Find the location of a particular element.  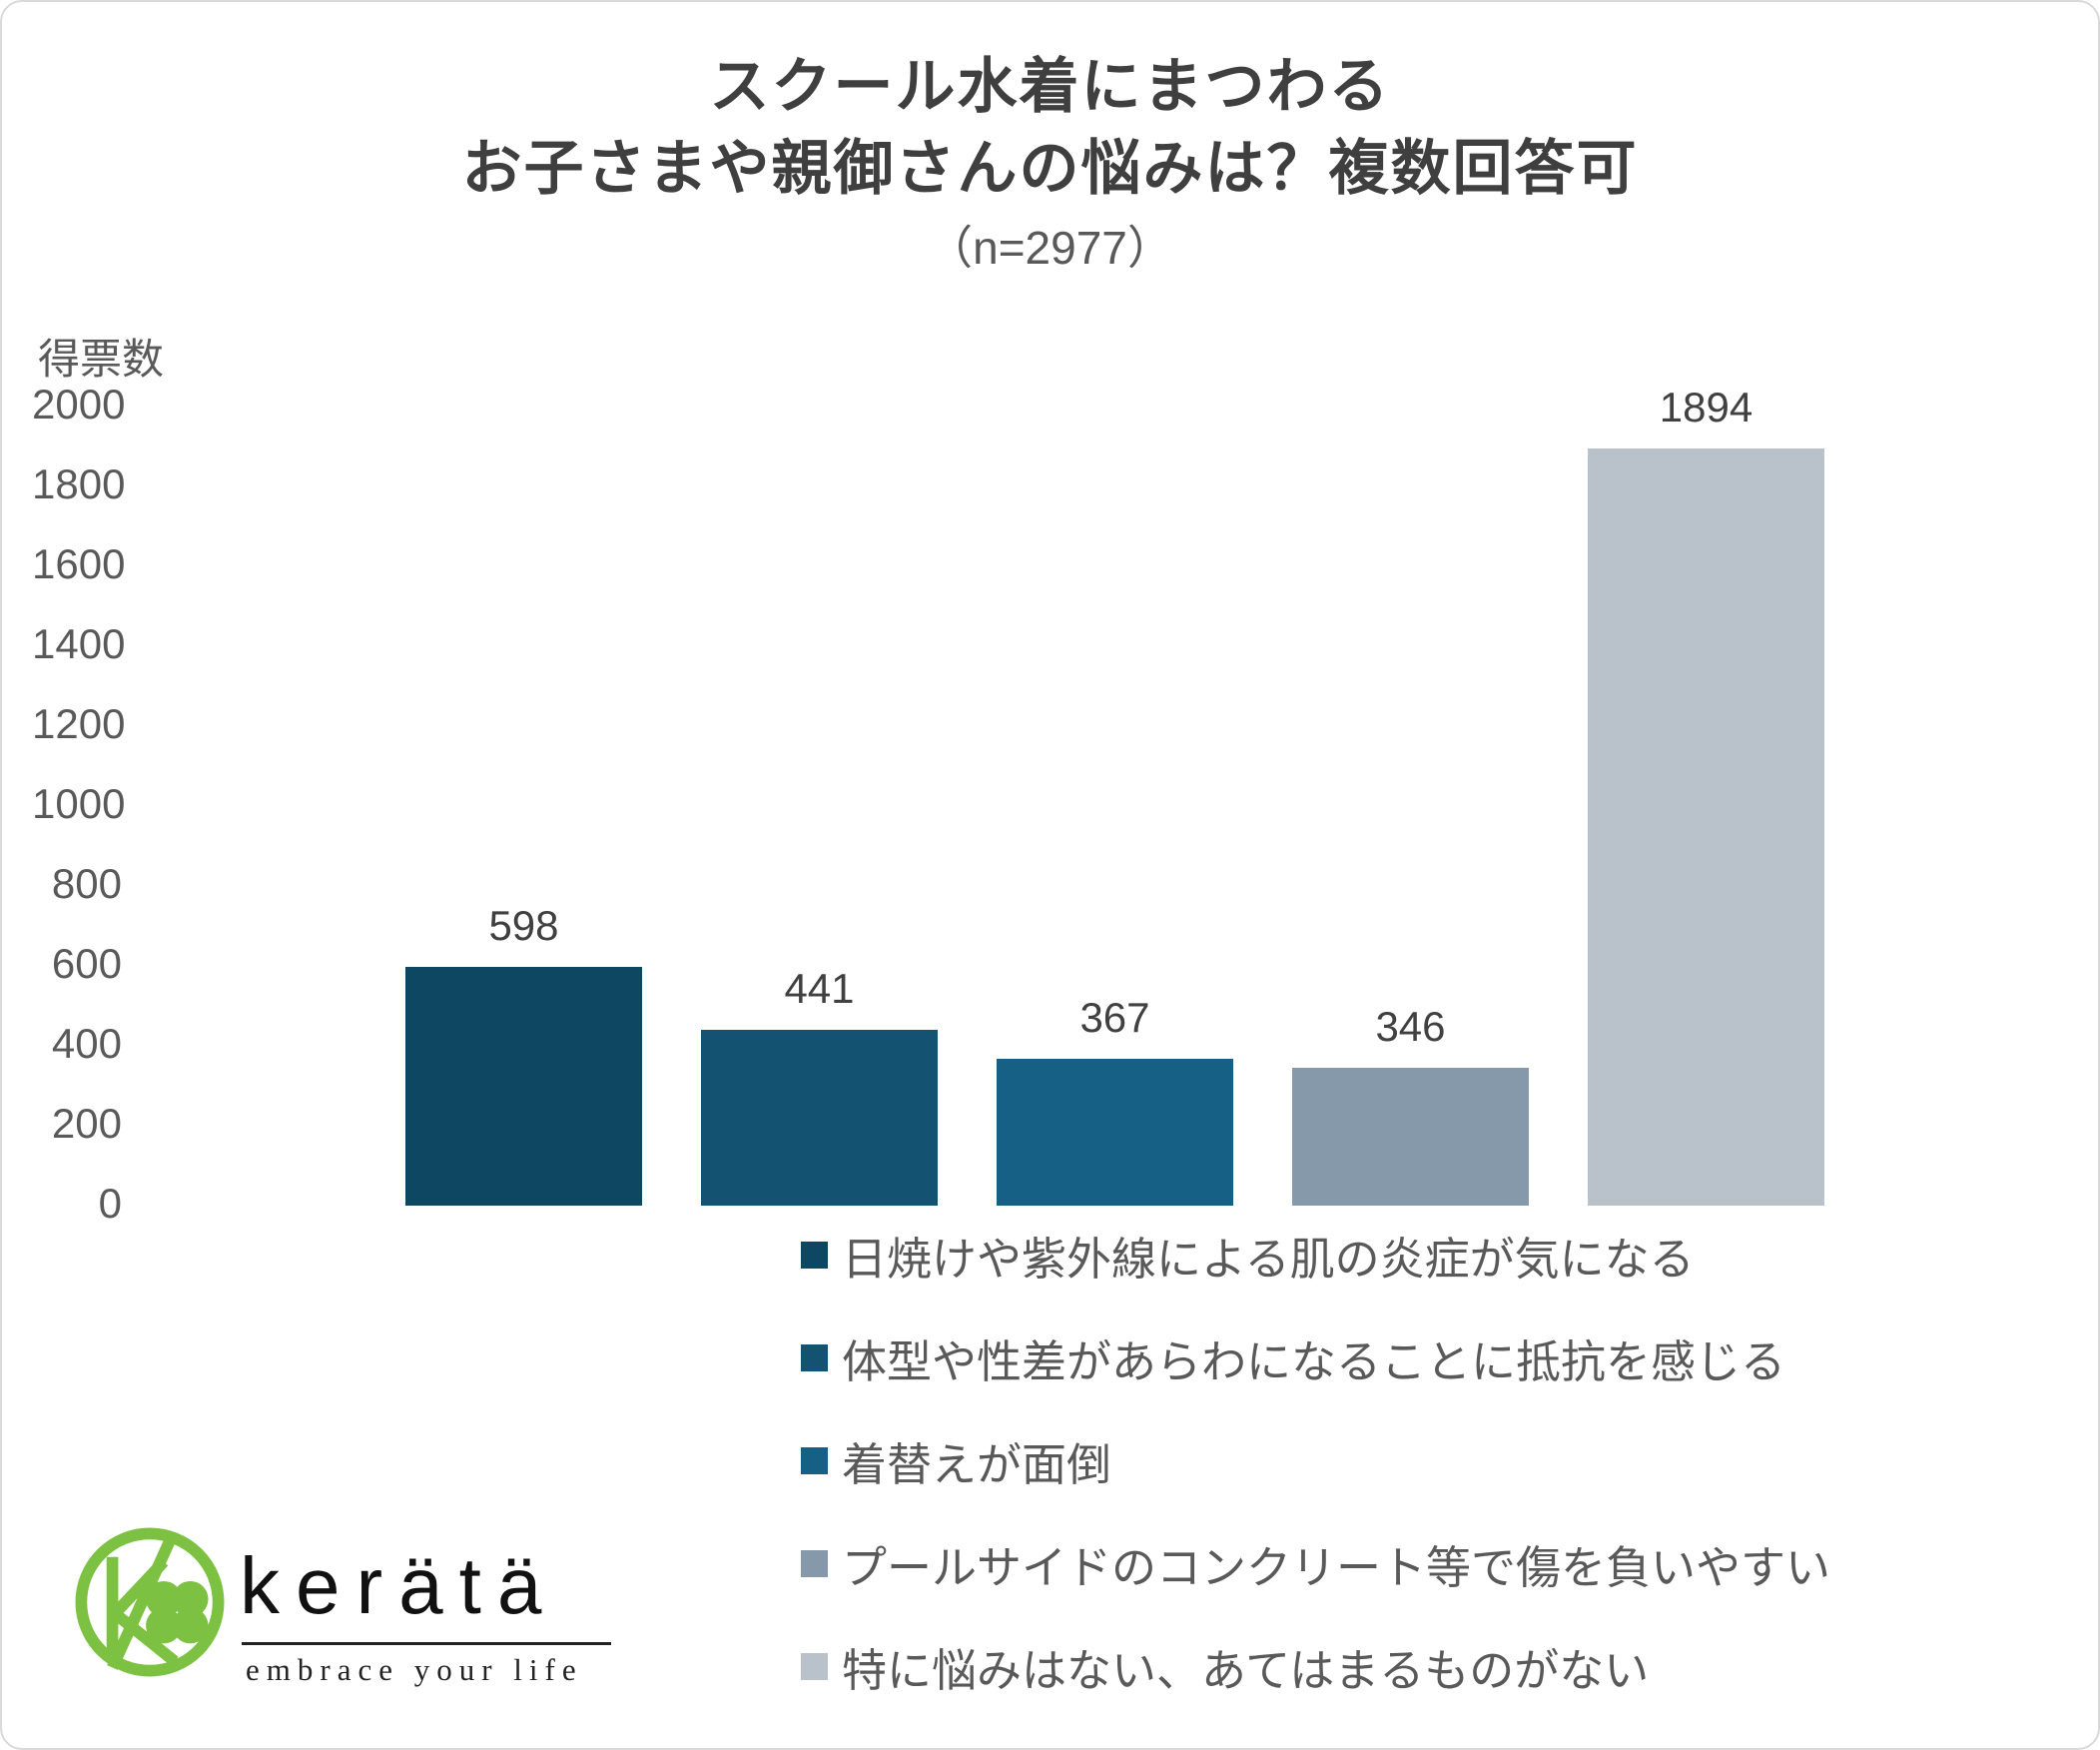

brand-name: kerätä is located at coordinates (399, 1585).